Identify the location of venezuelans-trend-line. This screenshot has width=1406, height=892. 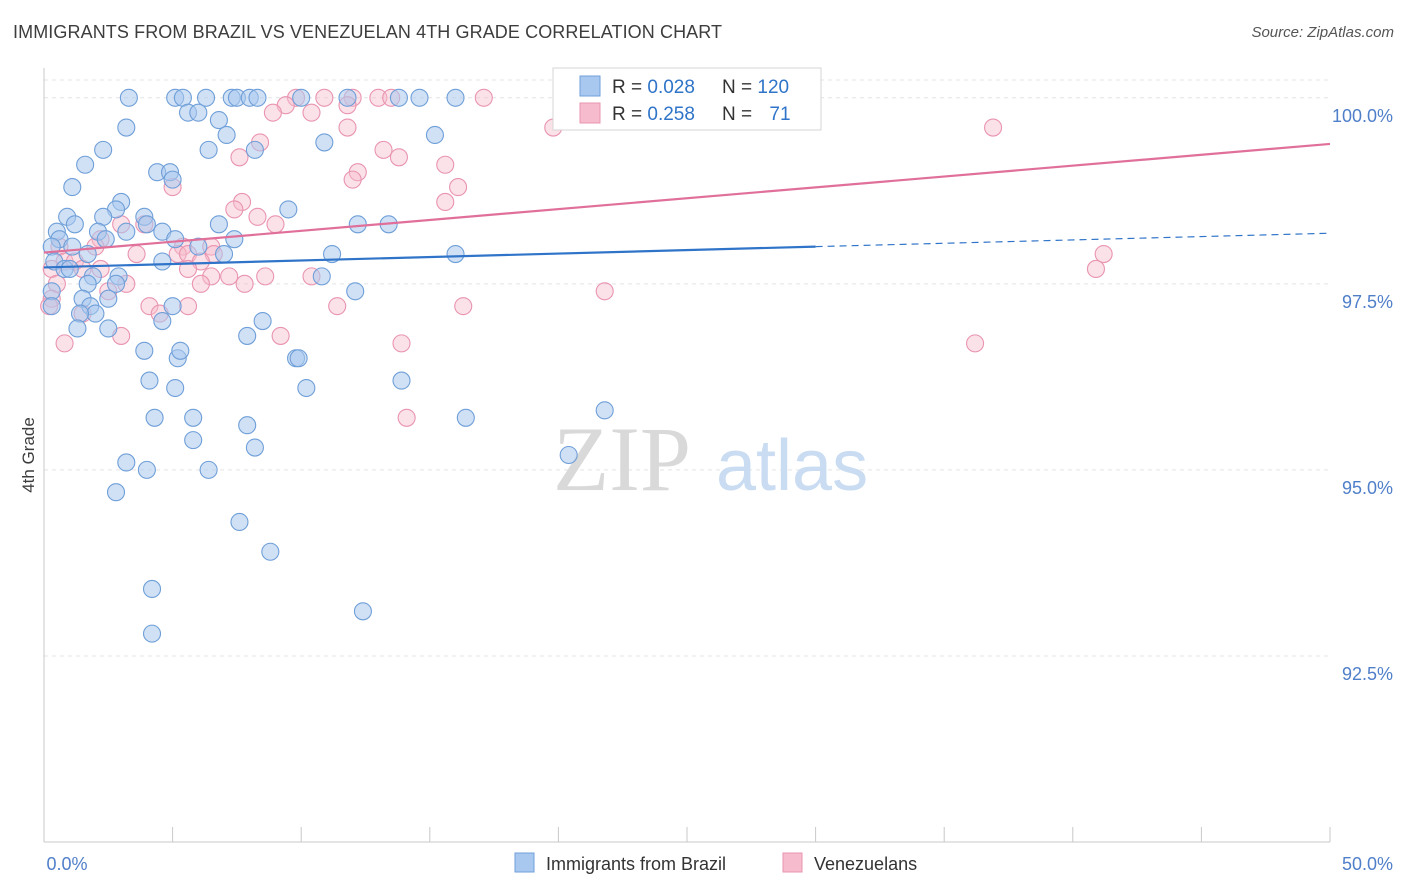
(687, 198).